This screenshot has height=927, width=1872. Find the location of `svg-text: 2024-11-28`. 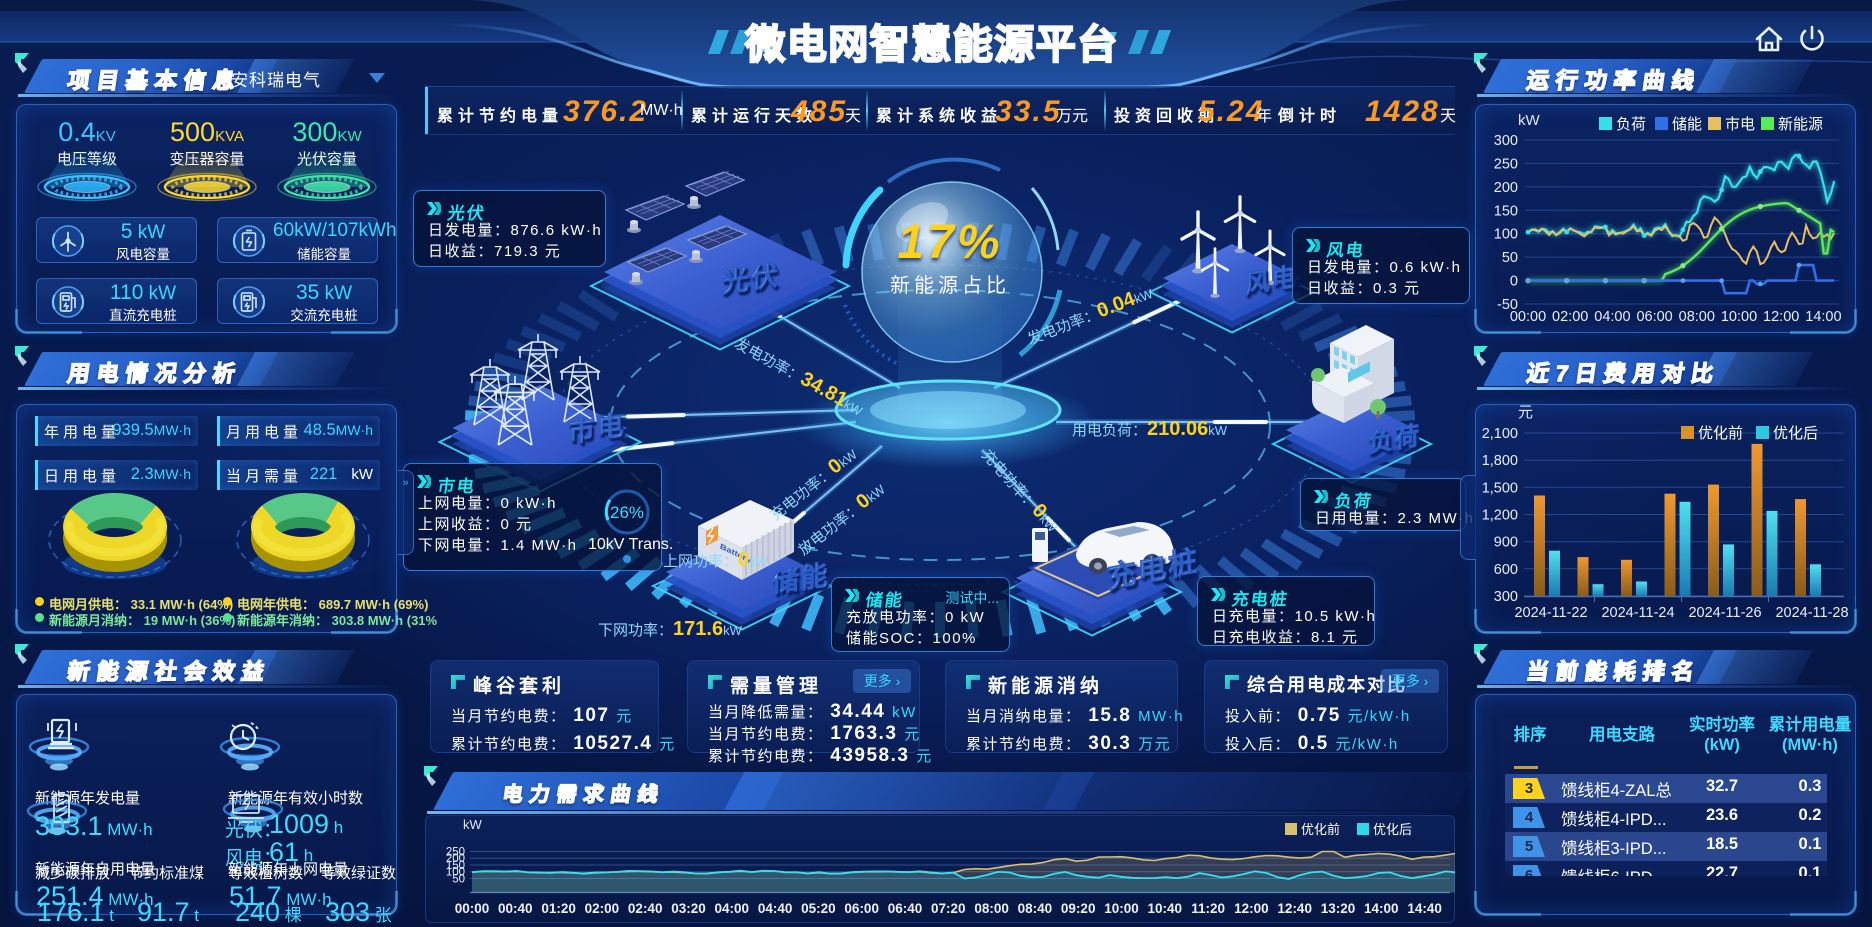

svg-text: 2024-11-28 is located at coordinates (1811, 613).